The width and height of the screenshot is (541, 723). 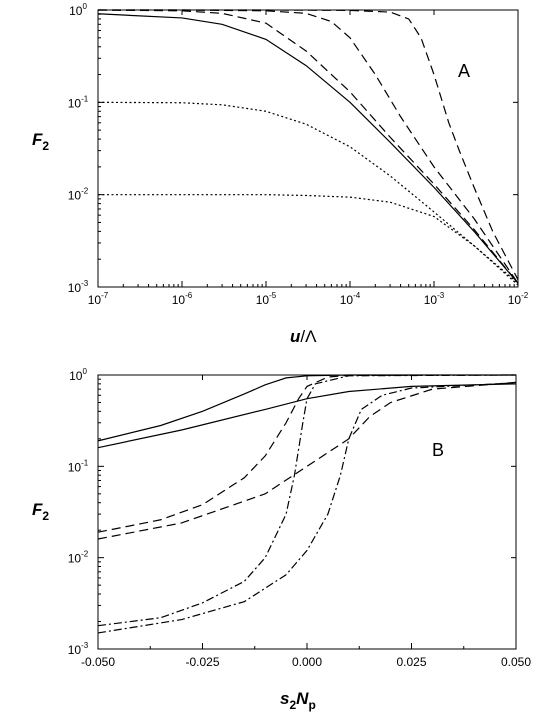 I want to click on panel-b-x-tick-label: -0.025, so click(x=202, y=662).